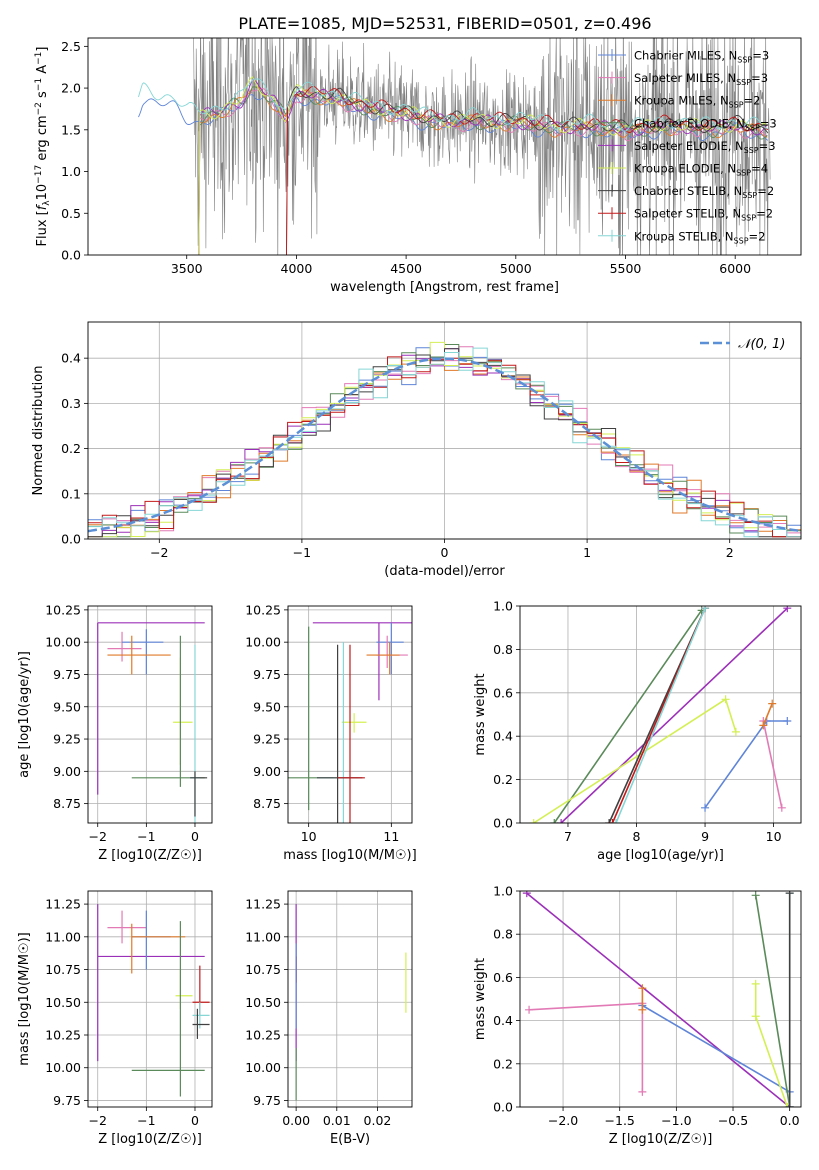 This screenshot has height=1170, width=819. I want to click on y-tick-label: 9.75, so click(67, 674).